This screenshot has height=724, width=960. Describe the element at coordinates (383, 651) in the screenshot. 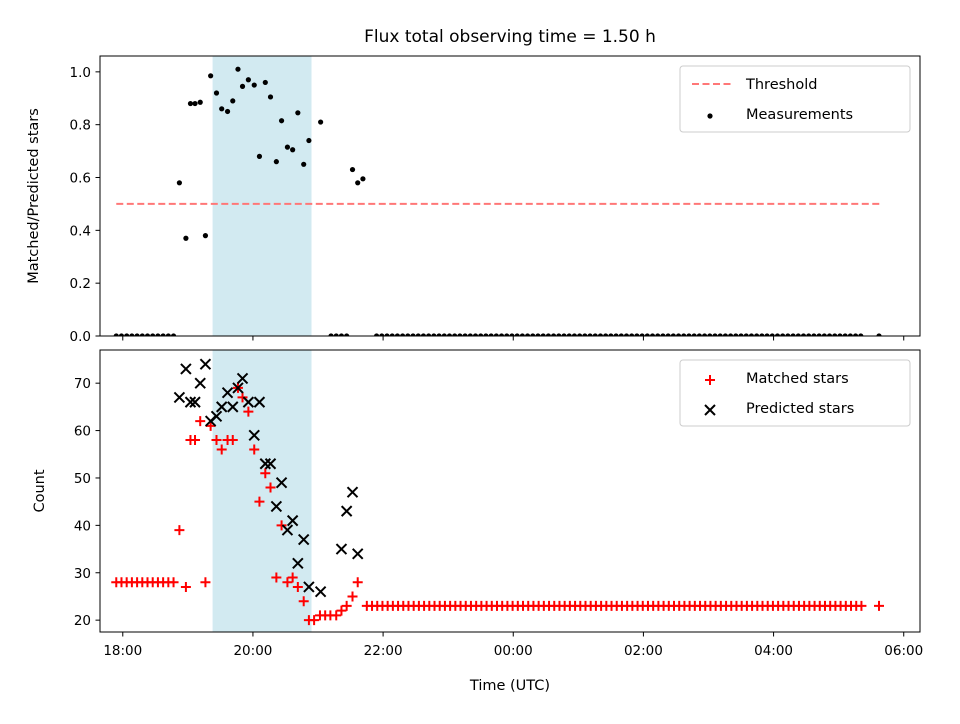

I see `x-tick-label: 22:00` at that location.